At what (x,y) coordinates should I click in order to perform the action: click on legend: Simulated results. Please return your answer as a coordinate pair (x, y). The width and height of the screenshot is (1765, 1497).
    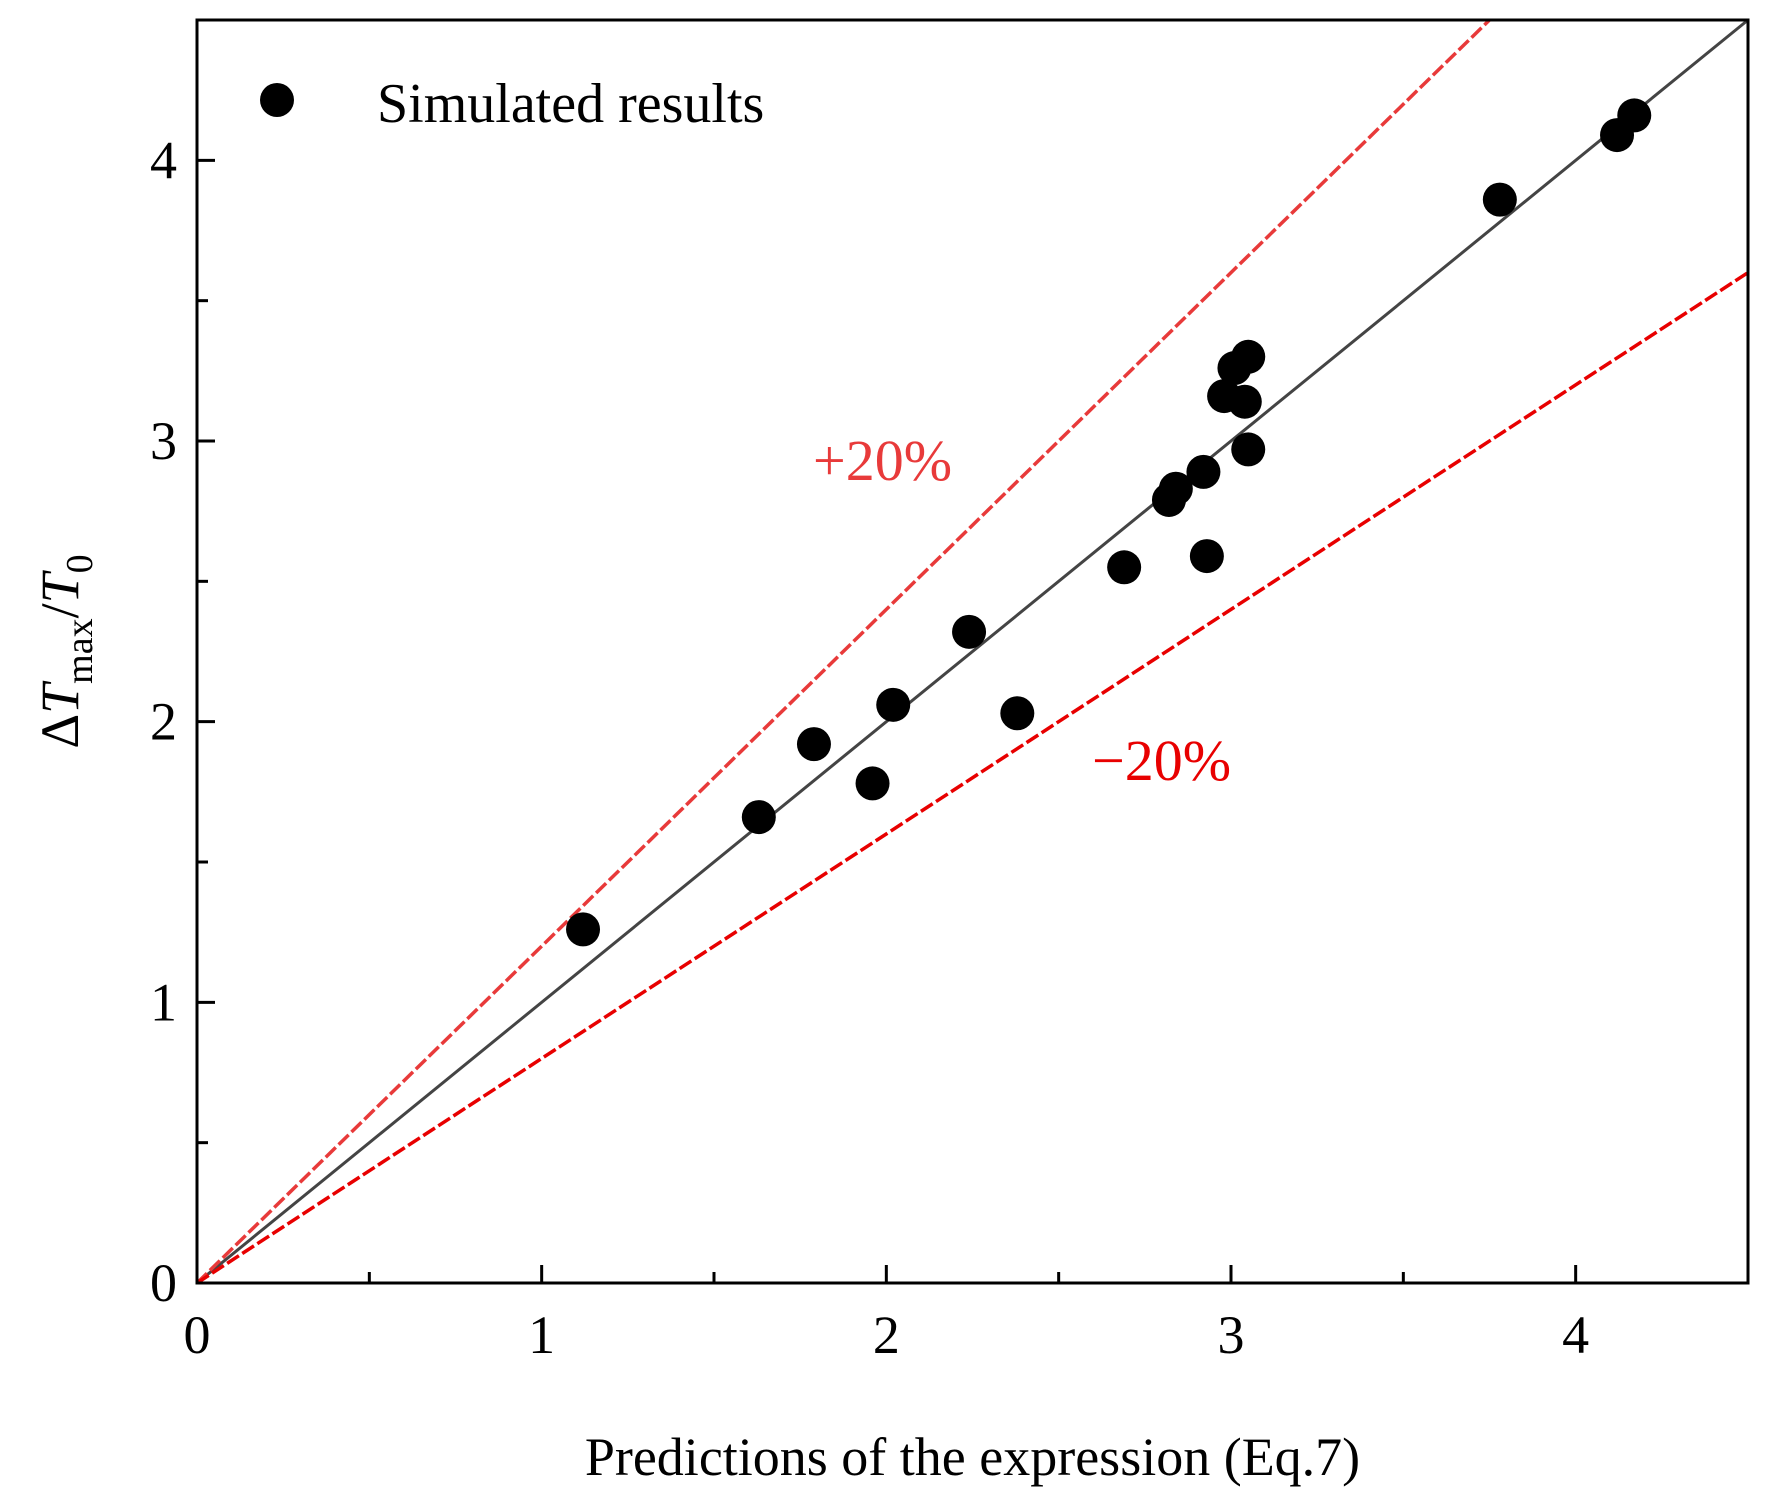
    Looking at the image, I should click on (512, 104).